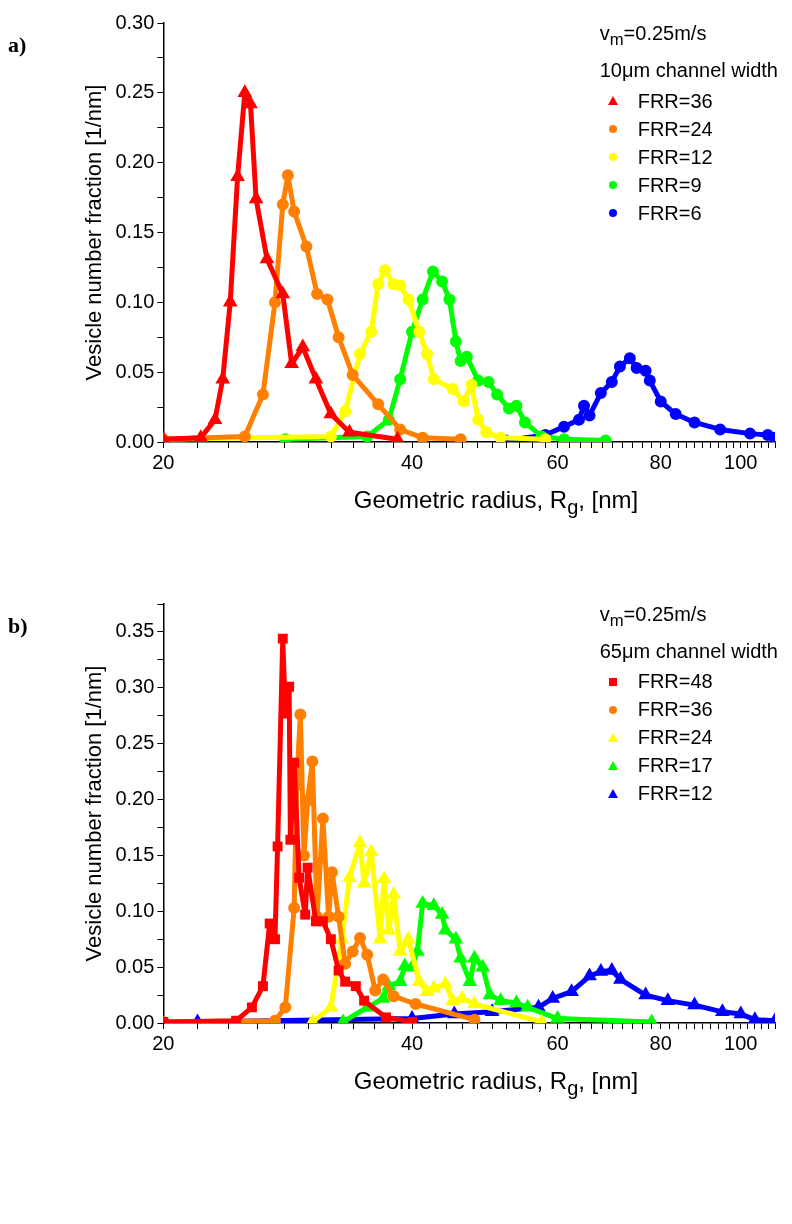 This screenshot has height=1224, width=792. Describe the element at coordinates (18, 625) in the screenshot. I see `chart-title: b)` at that location.